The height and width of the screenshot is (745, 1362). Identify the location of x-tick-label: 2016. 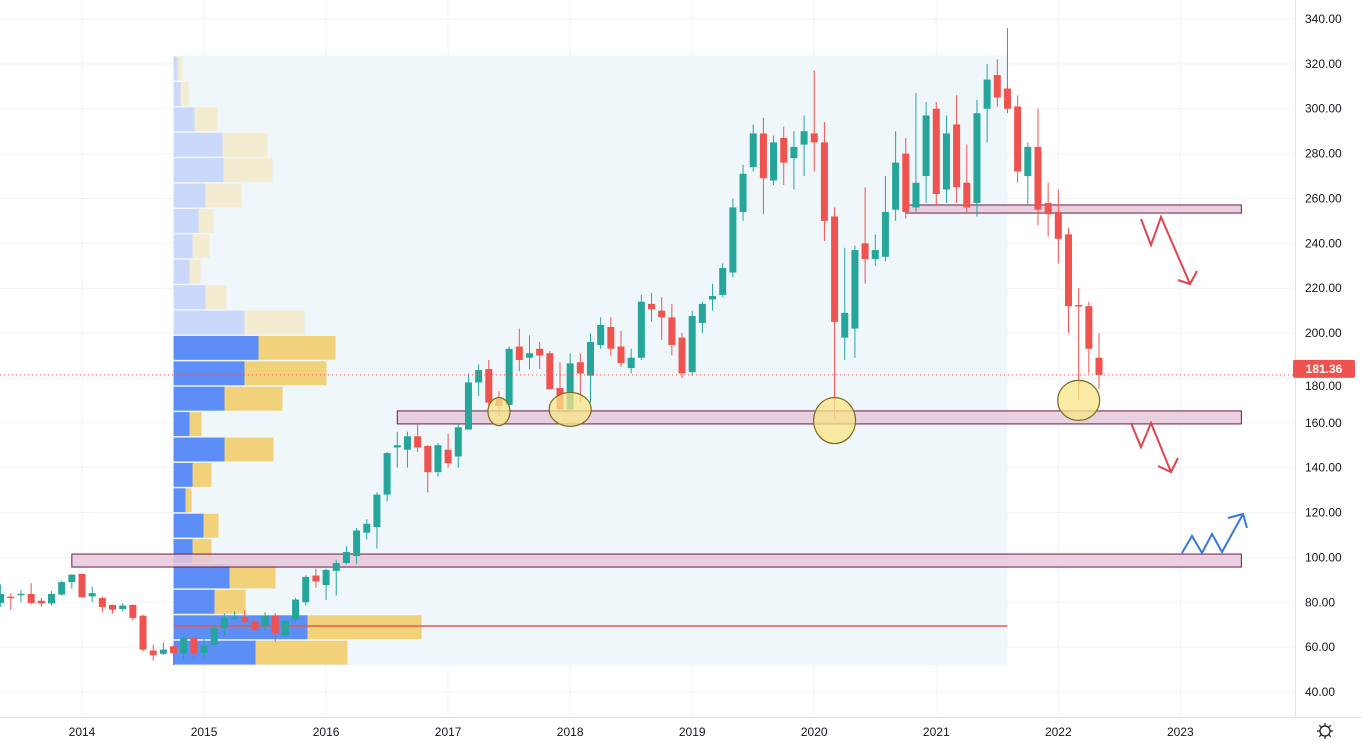
(326, 732).